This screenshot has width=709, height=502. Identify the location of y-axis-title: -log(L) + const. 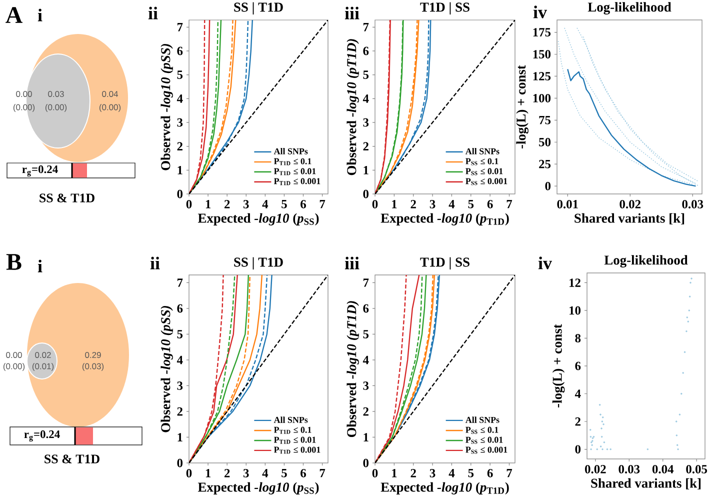
(558, 366).